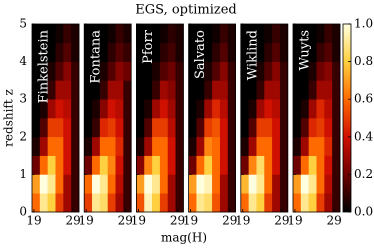  What do you see at coordinates (23, 99) in the screenshot?
I see `y-tick-label: 3` at bounding box center [23, 99].